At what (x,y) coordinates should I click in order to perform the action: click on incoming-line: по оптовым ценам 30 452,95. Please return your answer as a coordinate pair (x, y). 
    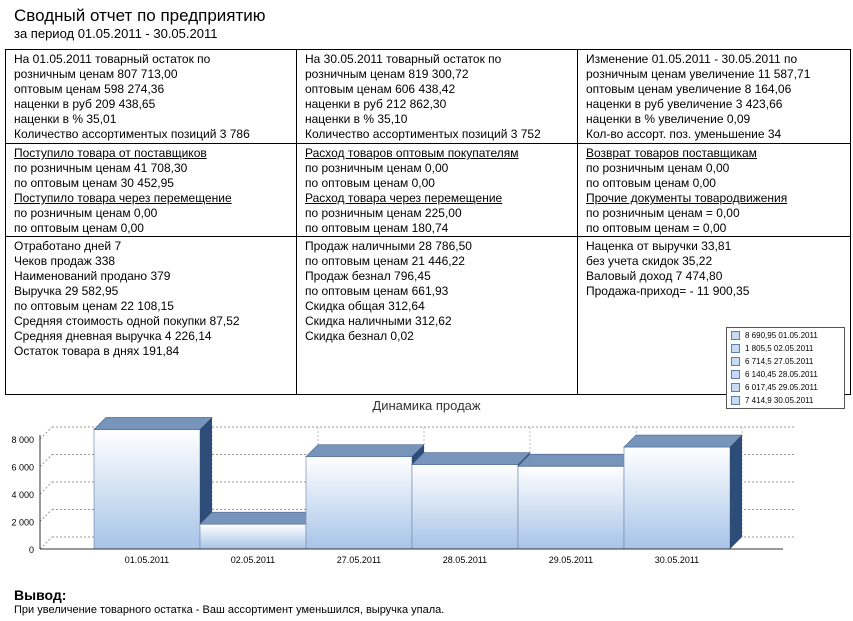
    Looking at the image, I should click on (94, 183).